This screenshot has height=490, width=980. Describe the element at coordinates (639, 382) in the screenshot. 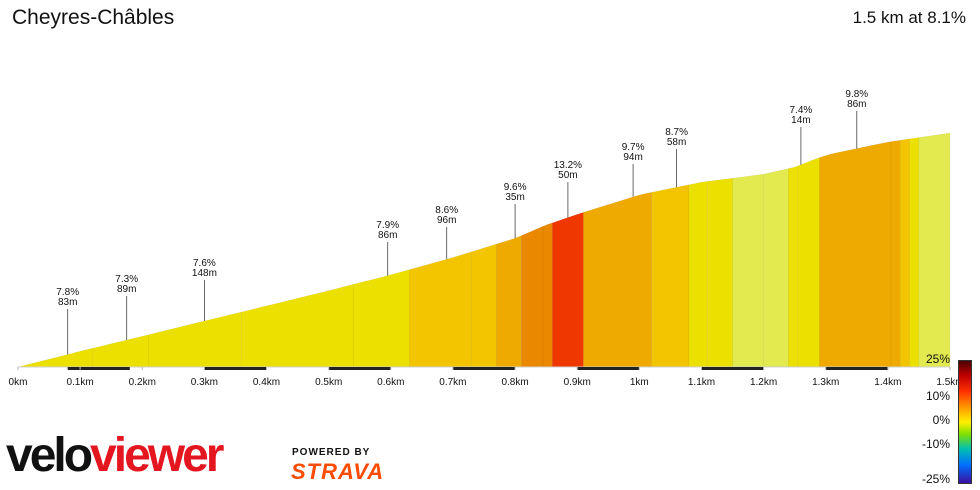

I see `x-tick-label-10: 1km` at that location.